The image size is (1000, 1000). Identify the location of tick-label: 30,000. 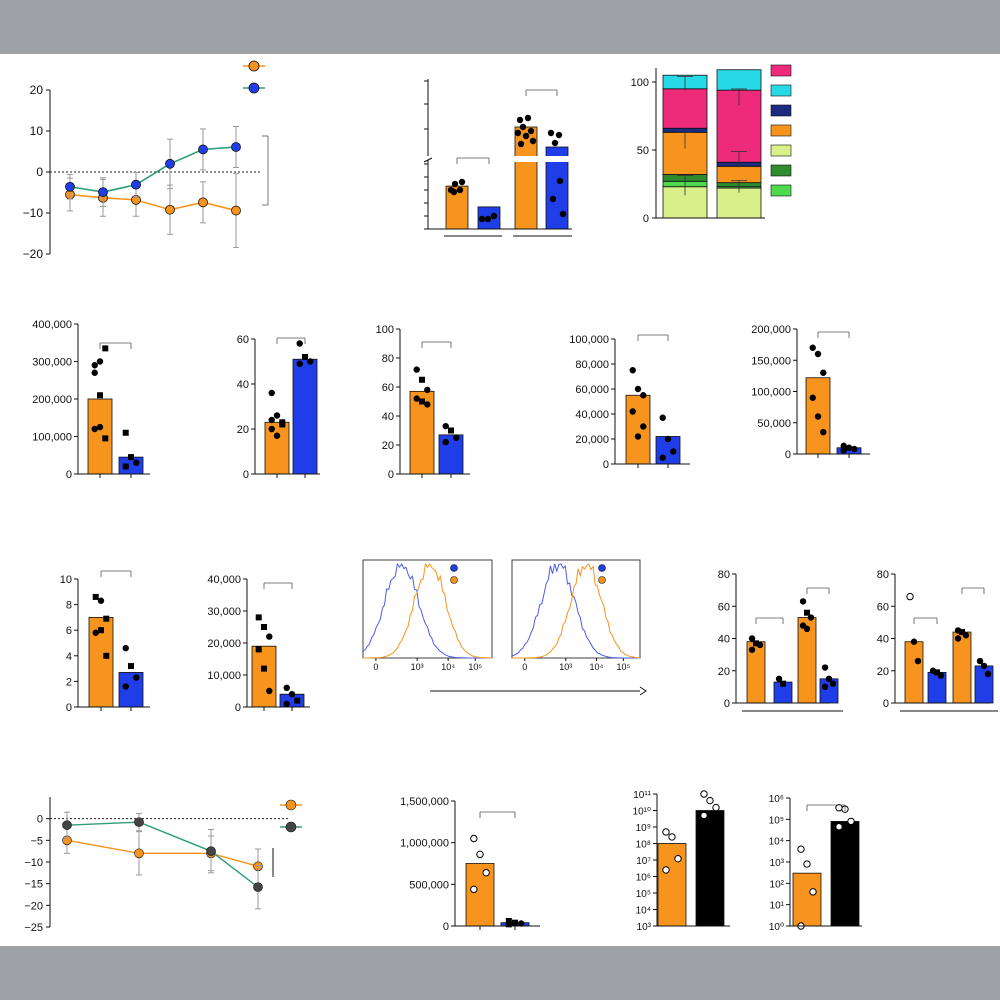
(224, 612).